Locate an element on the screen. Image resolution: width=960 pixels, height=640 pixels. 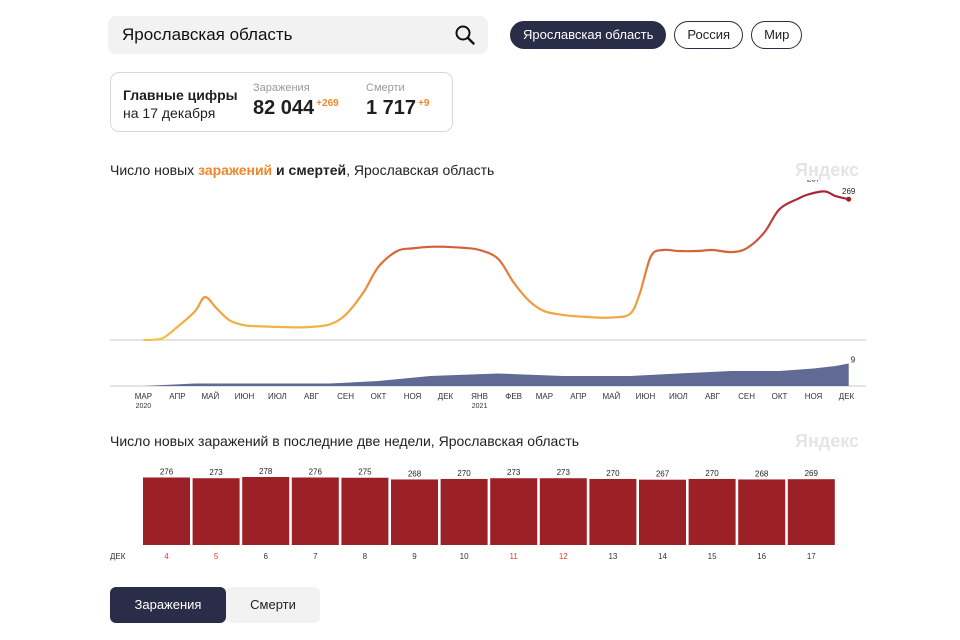
infections-label: Заражения is located at coordinates (281, 88).